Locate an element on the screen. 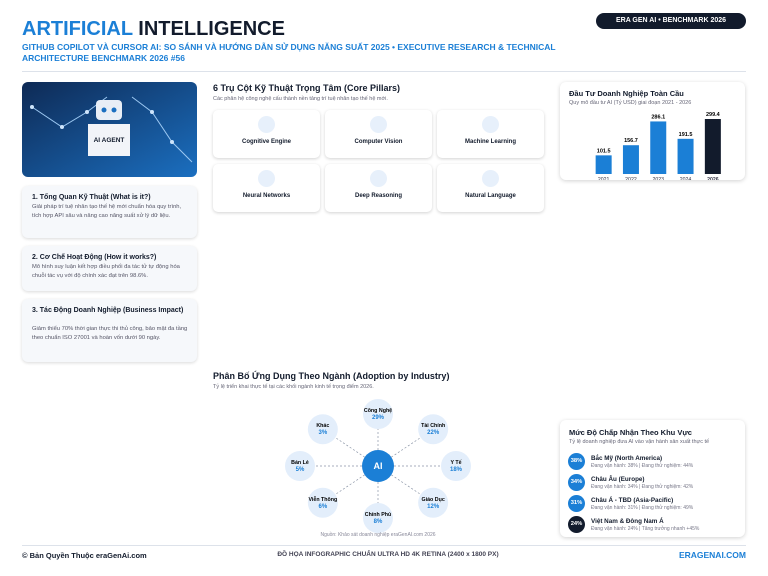  pillar-name: Machine Learning is located at coordinates (490, 142).